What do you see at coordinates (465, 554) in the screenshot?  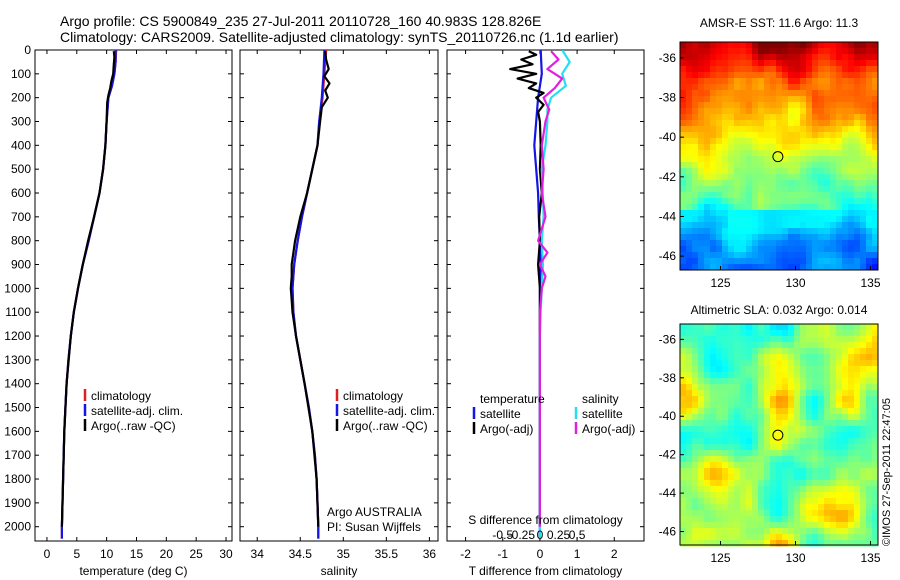 I see `x-tick-label: -2` at bounding box center [465, 554].